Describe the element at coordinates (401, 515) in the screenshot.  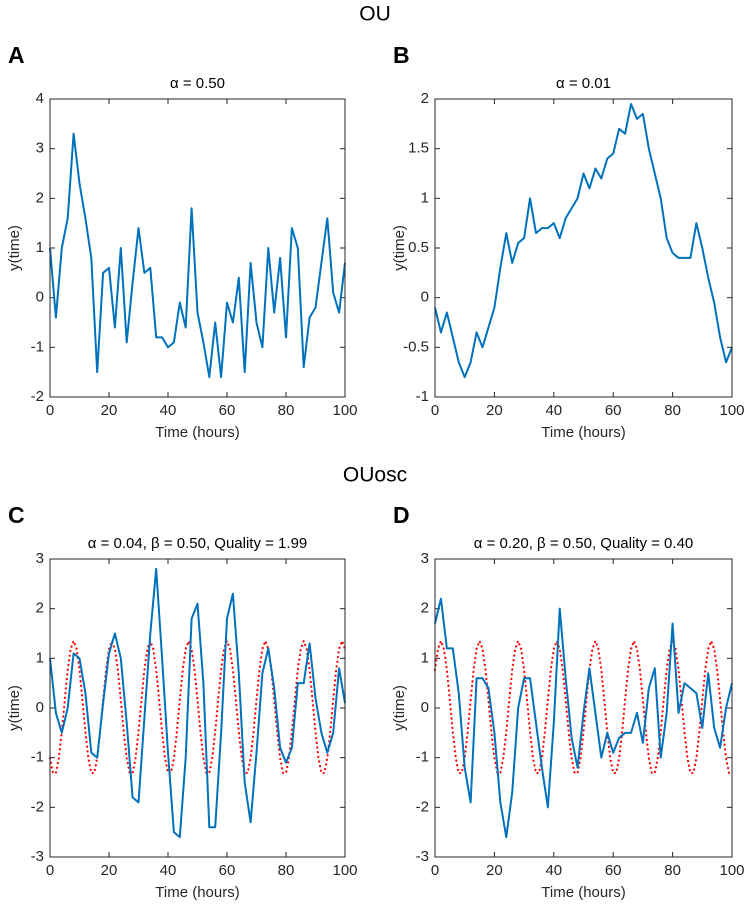
I see `panel-letter: D` at that location.